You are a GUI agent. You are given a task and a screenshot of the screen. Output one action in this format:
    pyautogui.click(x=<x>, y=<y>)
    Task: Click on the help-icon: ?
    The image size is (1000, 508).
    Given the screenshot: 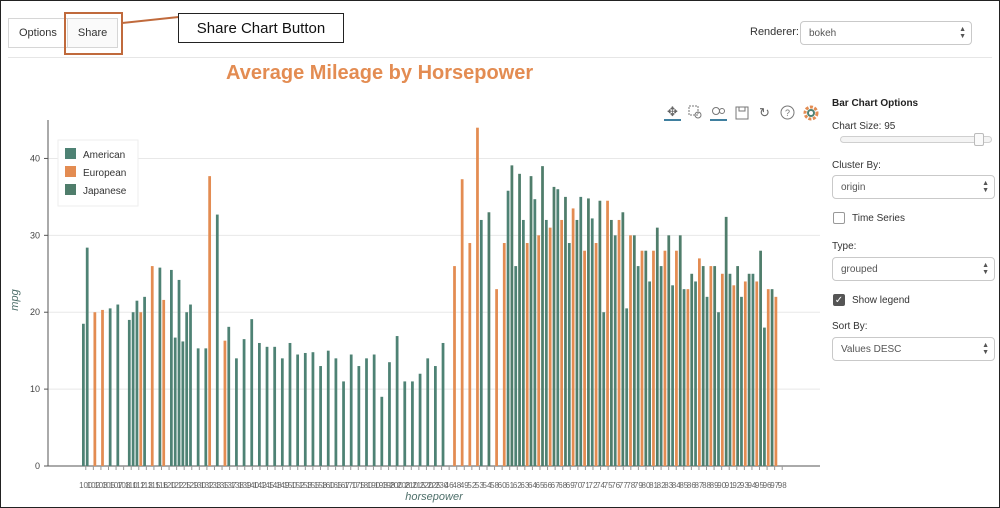 What is the action you would take?
    pyautogui.click(x=787, y=112)
    